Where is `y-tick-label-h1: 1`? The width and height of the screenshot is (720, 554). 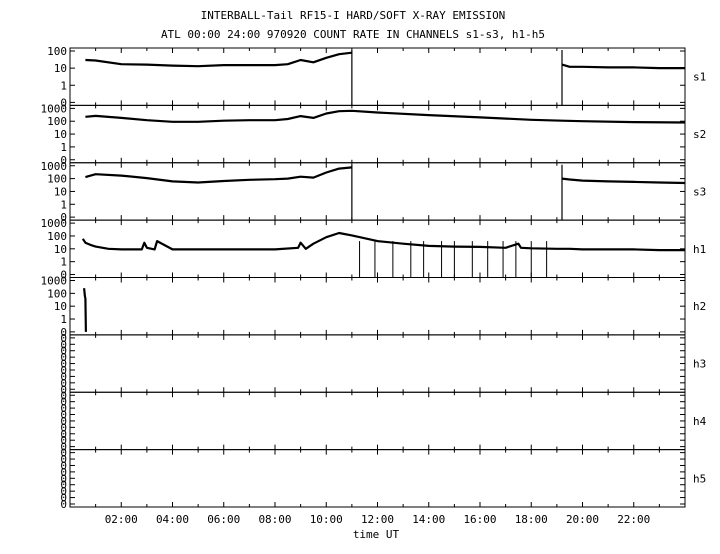 y-tick-label-h1: 1 is located at coordinates (63, 262).